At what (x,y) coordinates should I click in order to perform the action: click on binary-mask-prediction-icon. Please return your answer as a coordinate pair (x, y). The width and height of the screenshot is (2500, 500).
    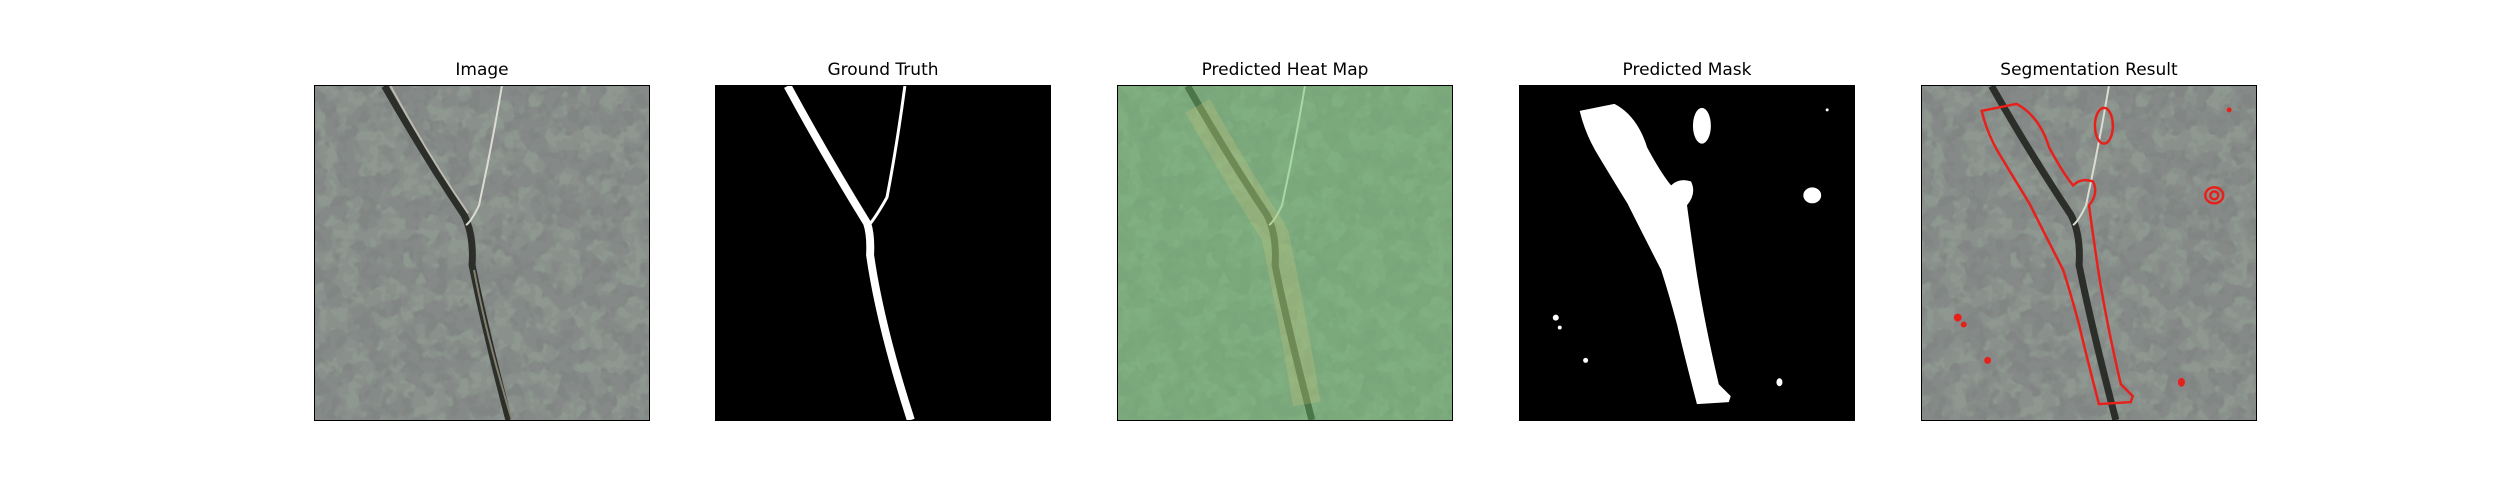
    Looking at the image, I should click on (1687, 253).